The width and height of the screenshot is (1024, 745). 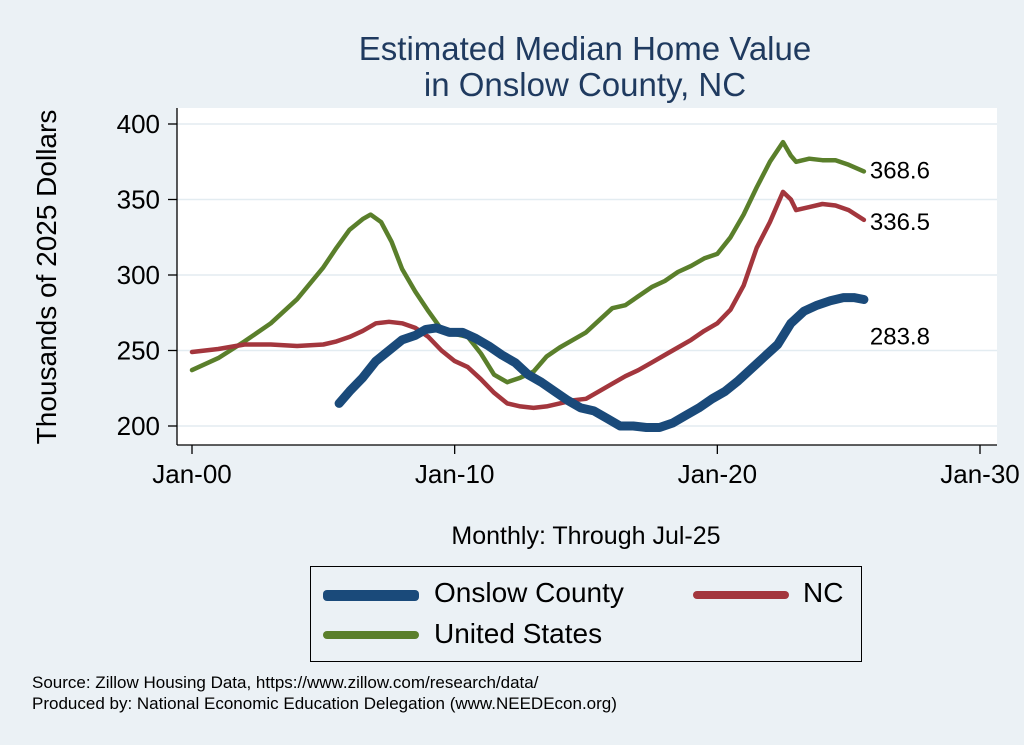 What do you see at coordinates (718, 474) in the screenshot?
I see `x-tick-label-Jan-20: Jan-20` at bounding box center [718, 474].